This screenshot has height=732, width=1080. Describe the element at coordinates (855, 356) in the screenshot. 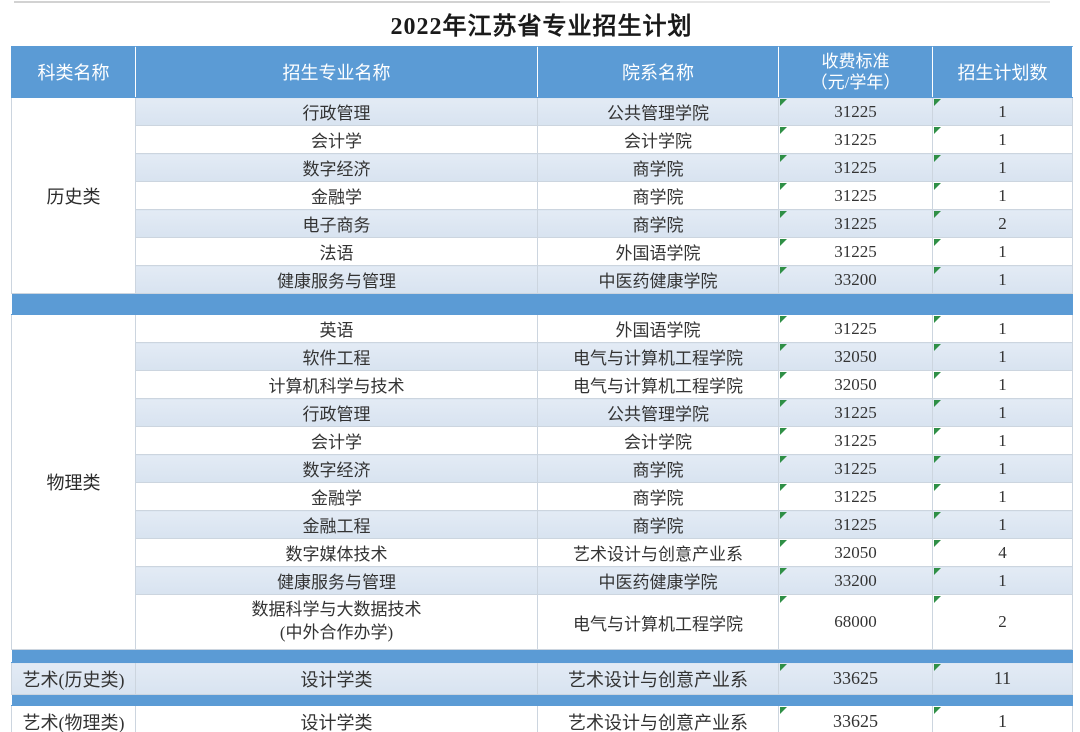

I see `fee-cell: 32050` at that location.